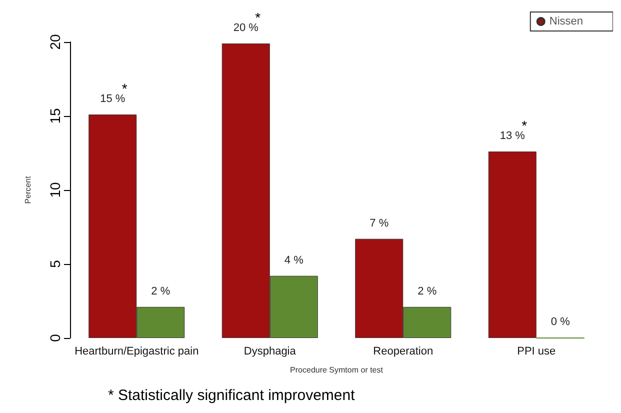 The width and height of the screenshot is (621, 413). What do you see at coordinates (560, 322) in the screenshot?
I see `data-label: 0 %` at bounding box center [560, 322].